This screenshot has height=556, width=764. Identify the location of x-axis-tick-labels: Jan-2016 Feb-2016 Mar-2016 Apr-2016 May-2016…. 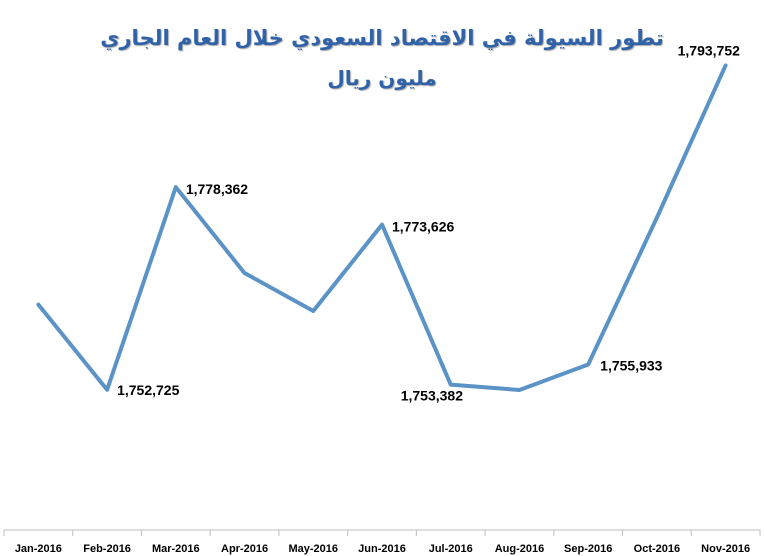
(382, 549).